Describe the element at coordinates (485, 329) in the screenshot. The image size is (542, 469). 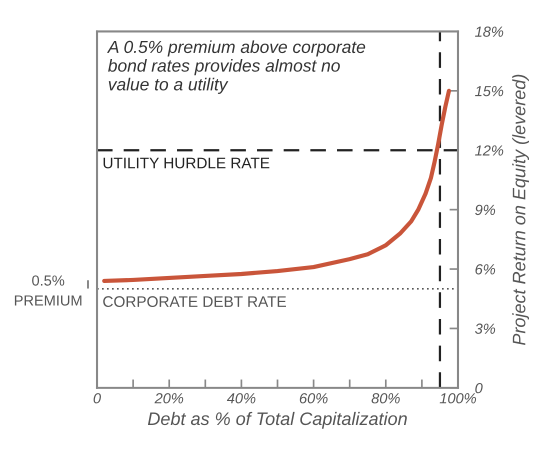
I see `y-tick-label: 3%` at that location.